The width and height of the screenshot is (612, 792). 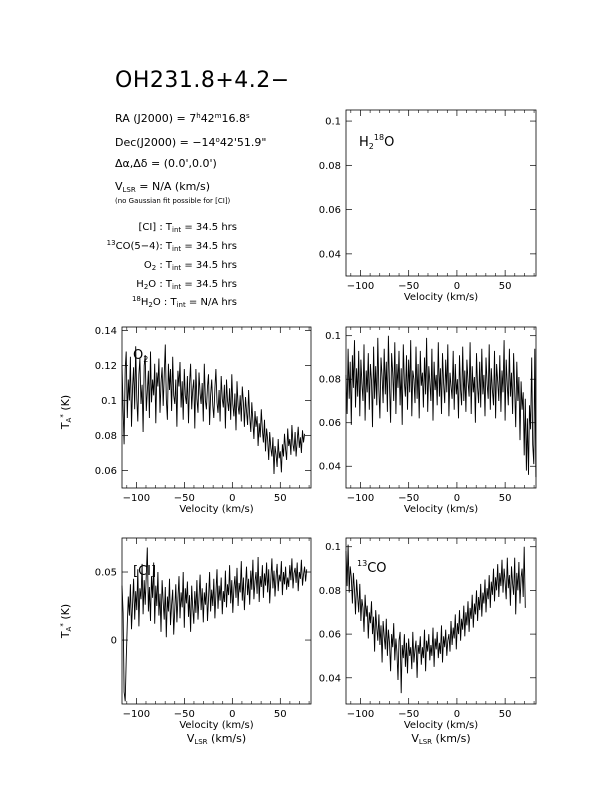 What do you see at coordinates (129, 190) in the screenshot?
I see `vlsr-sub: LSR` at bounding box center [129, 190].